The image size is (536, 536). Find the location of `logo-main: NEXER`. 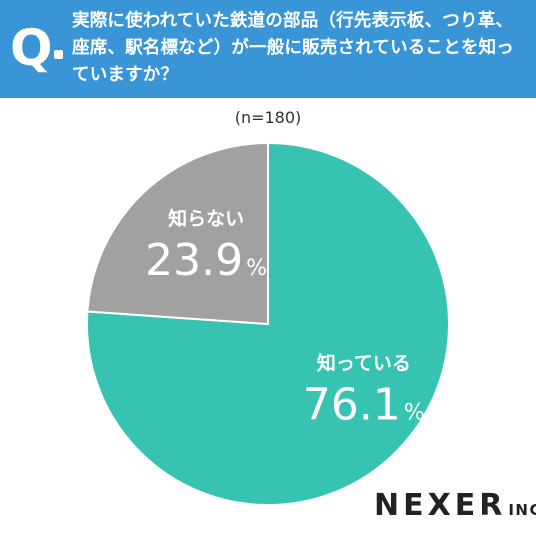

logo-main: NEXER is located at coordinates (440, 505).